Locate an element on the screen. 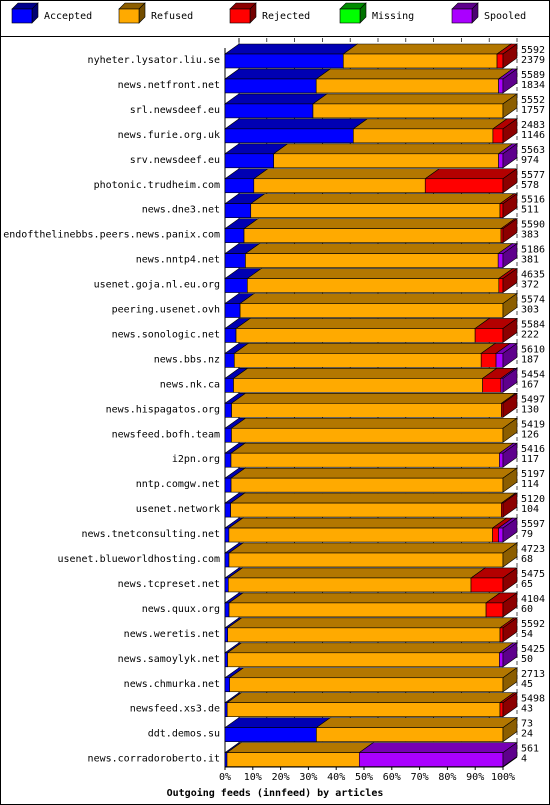 The width and height of the screenshot is (550, 805). offered-count: 4723 is located at coordinates (533, 549).